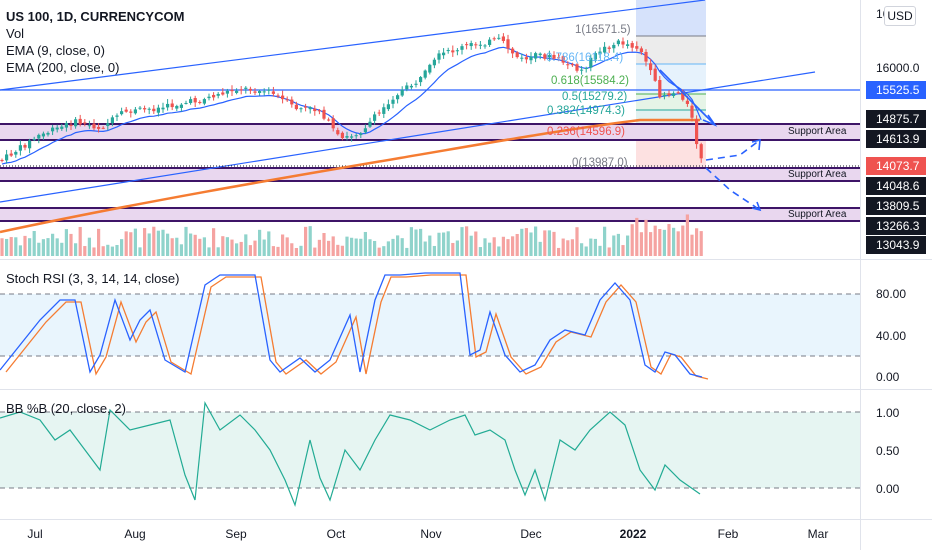  Describe the element at coordinates (888, 451) in the screenshot. I see `bb-tick-050: 0.50` at that location.